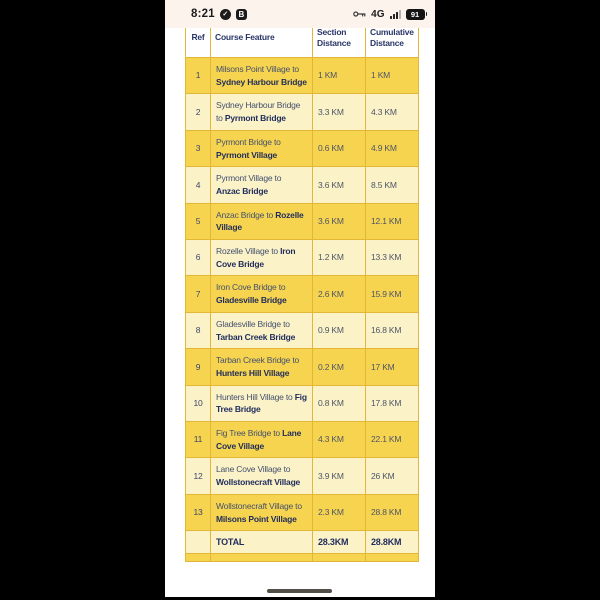 The image size is (600, 600). Describe the element at coordinates (198, 440) in the screenshot. I see `ref-cell: 11` at that location.